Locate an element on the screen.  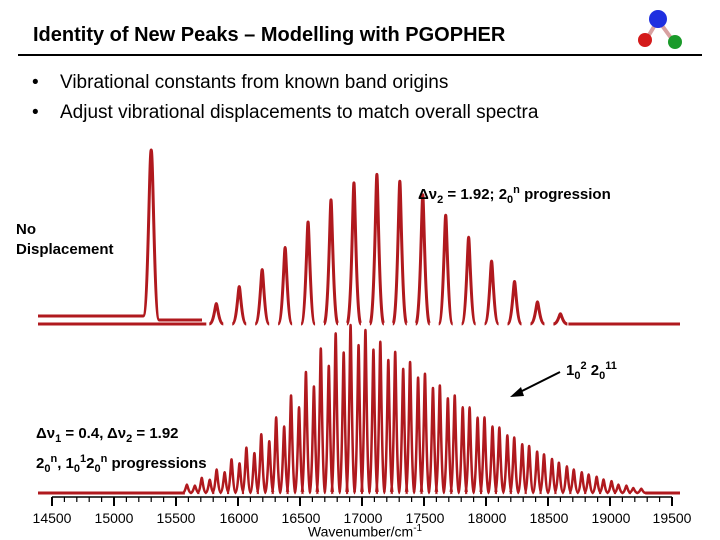
x-tick-label: 17500 is located at coordinates (425, 518).